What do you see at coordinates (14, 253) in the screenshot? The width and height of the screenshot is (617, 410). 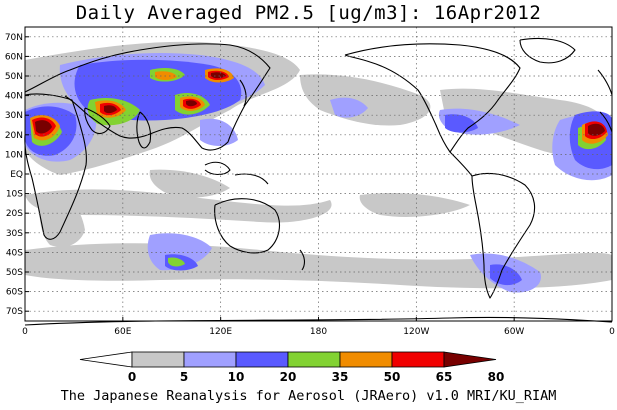 I see `lat-tick-label: 40S` at bounding box center [14, 253].